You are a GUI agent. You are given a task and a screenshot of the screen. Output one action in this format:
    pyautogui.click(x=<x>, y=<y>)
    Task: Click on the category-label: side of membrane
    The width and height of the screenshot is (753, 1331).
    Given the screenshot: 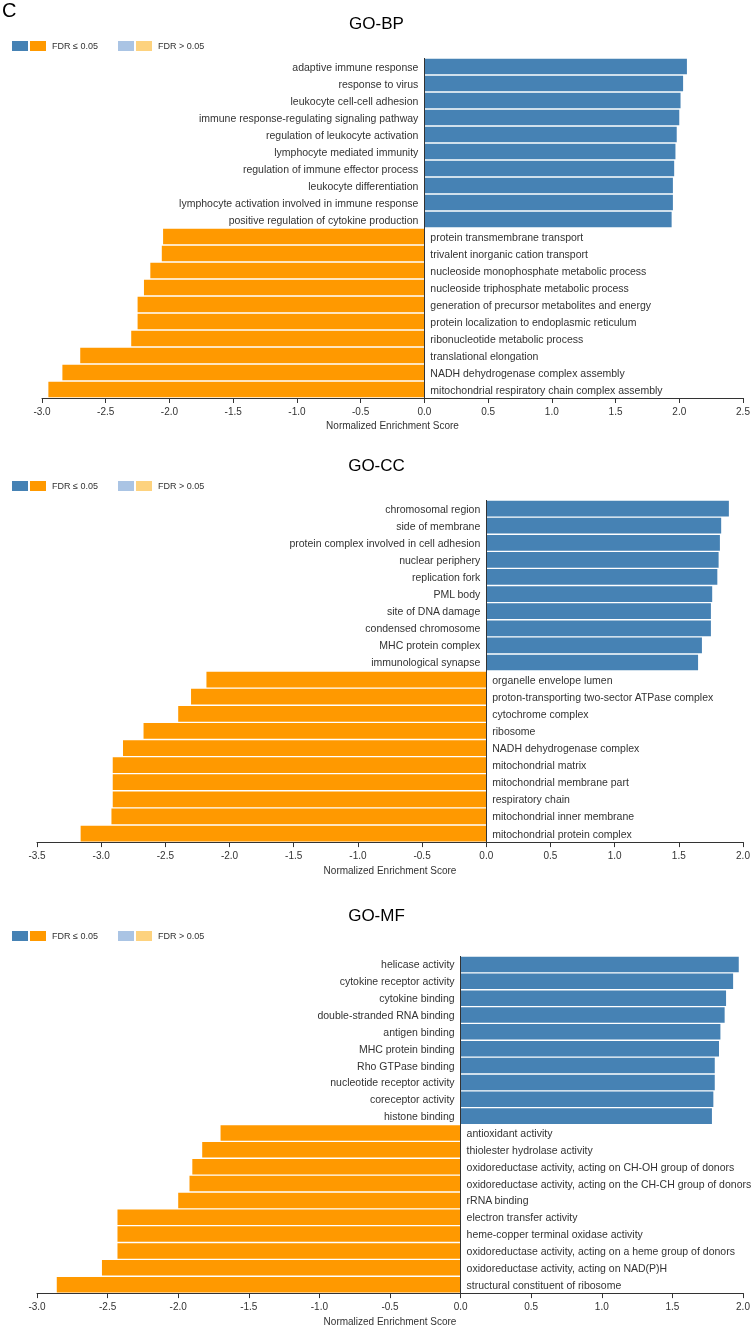 What is the action you would take?
    pyautogui.click(x=438, y=525)
    